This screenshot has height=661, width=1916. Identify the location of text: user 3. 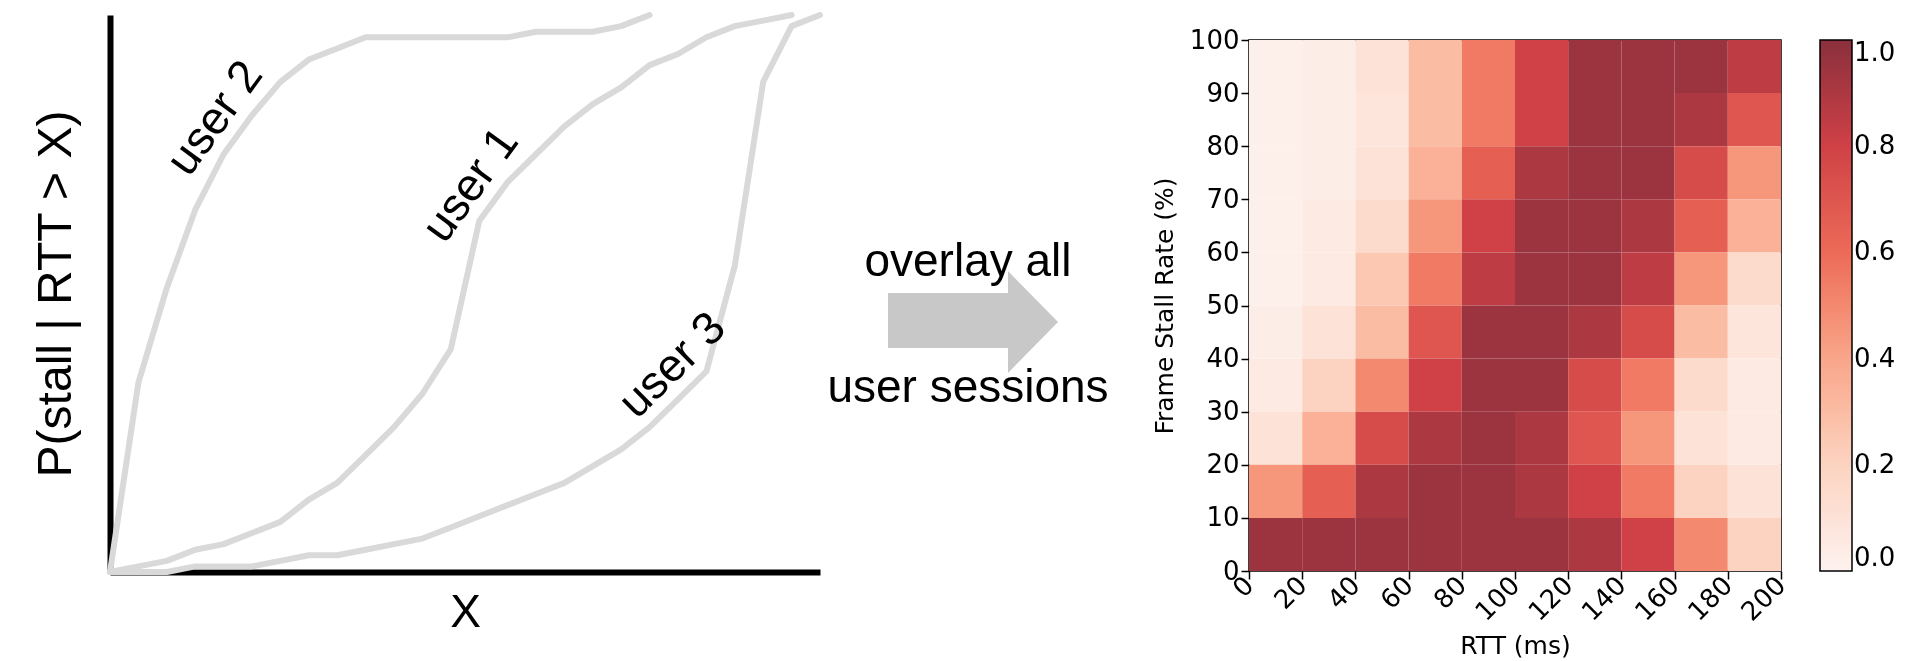
(671, 364).